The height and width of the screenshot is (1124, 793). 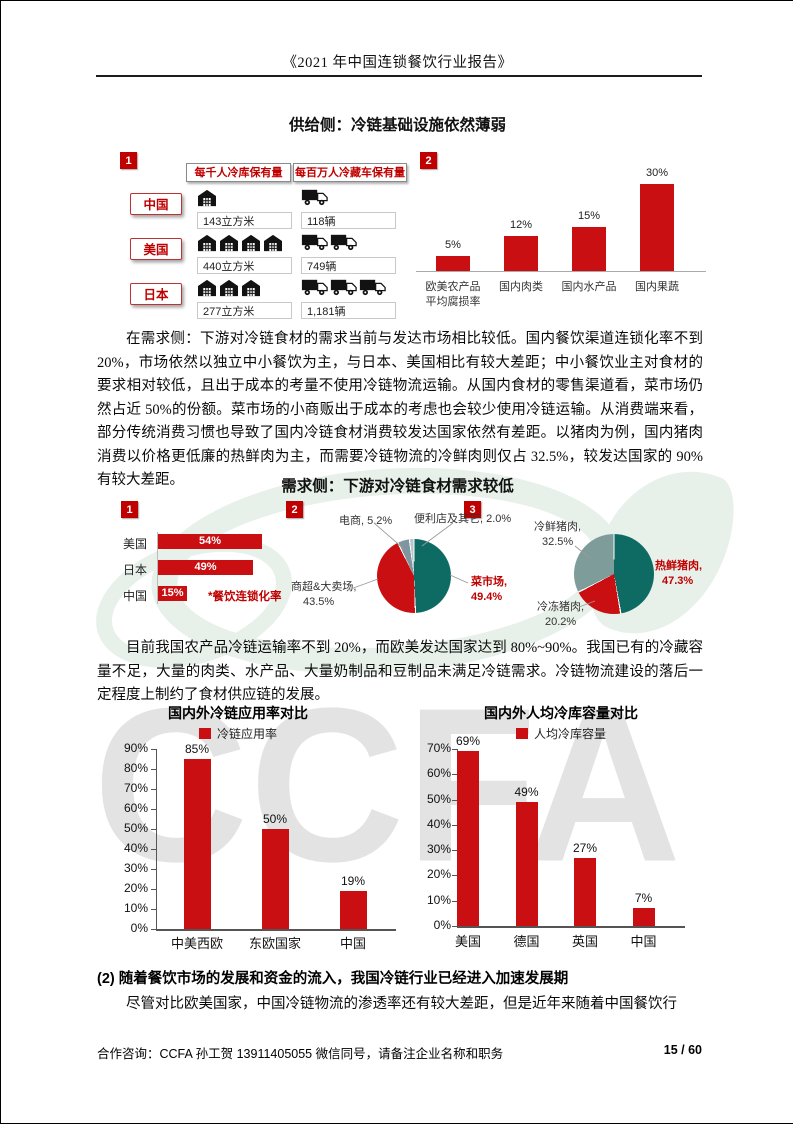 What do you see at coordinates (561, 622) in the screenshot?
I see `pie-label-frozen-pork-pct: 20.2%` at bounding box center [561, 622].